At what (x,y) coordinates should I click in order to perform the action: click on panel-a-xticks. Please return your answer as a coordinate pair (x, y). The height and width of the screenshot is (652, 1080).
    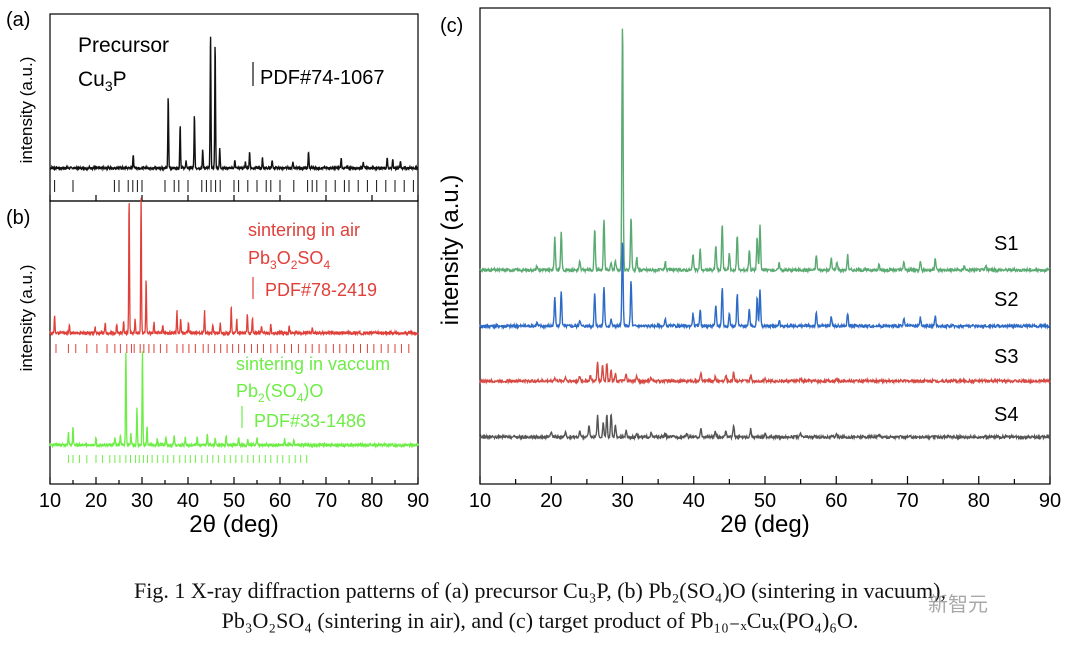
    Looking at the image, I should click on (234, 198).